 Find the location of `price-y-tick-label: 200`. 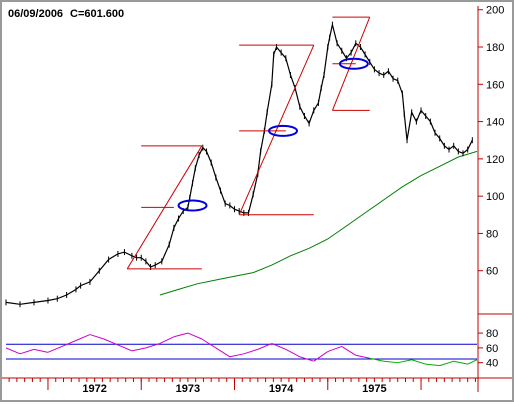

price-y-tick-label: 200 is located at coordinates (495, 11).